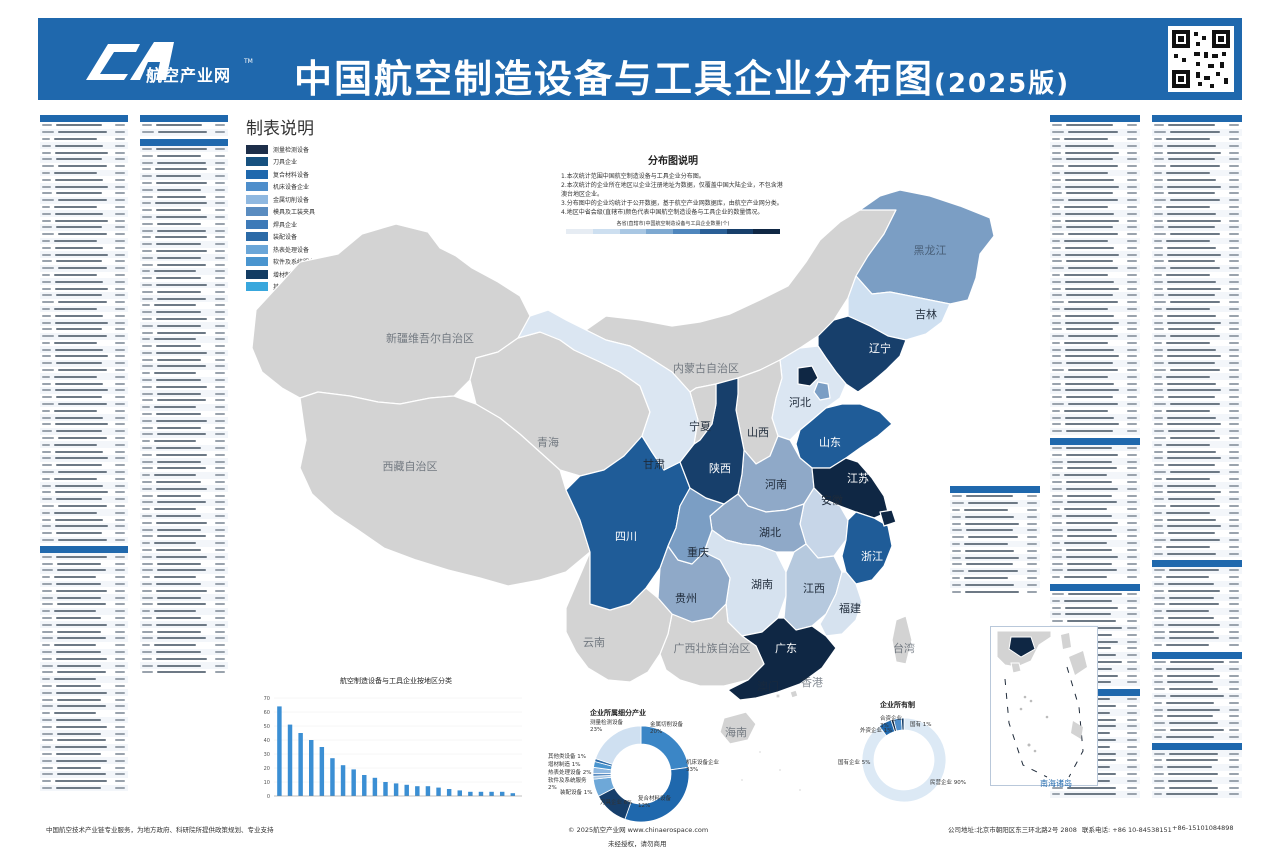  Describe the element at coordinates (628, 523) in the screenshot. I see `province-四川` at that location.